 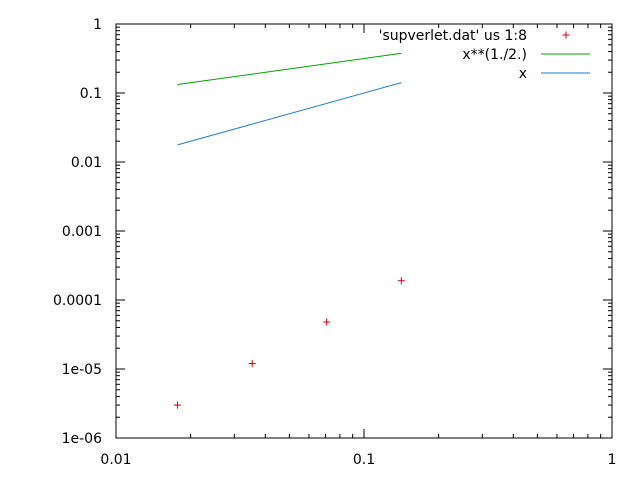 I want to click on y-tick-label: 1e-05, so click(x=82, y=370).